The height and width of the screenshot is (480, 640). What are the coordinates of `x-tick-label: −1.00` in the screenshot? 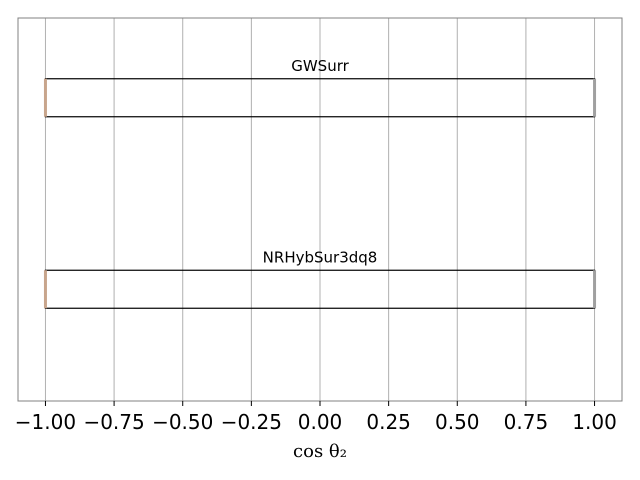 It's located at (45, 422).